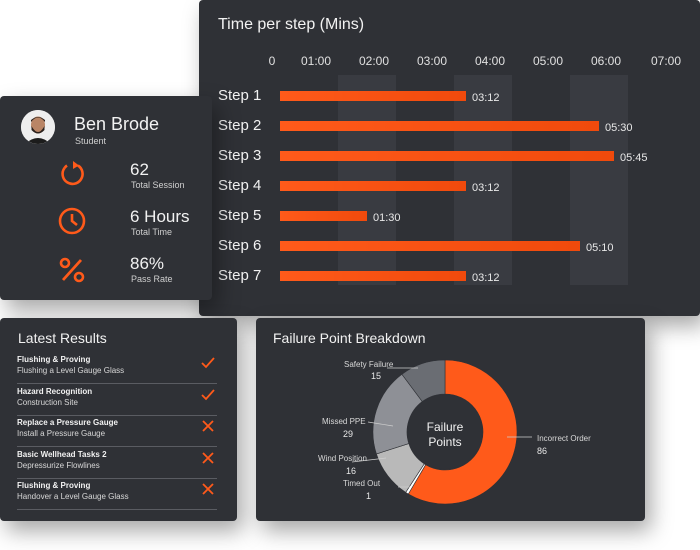 Image resolution: width=700 pixels, height=550 pixels. What do you see at coordinates (619, 128) in the screenshot?
I see `step-bar-value: 05:30` at bounding box center [619, 128].